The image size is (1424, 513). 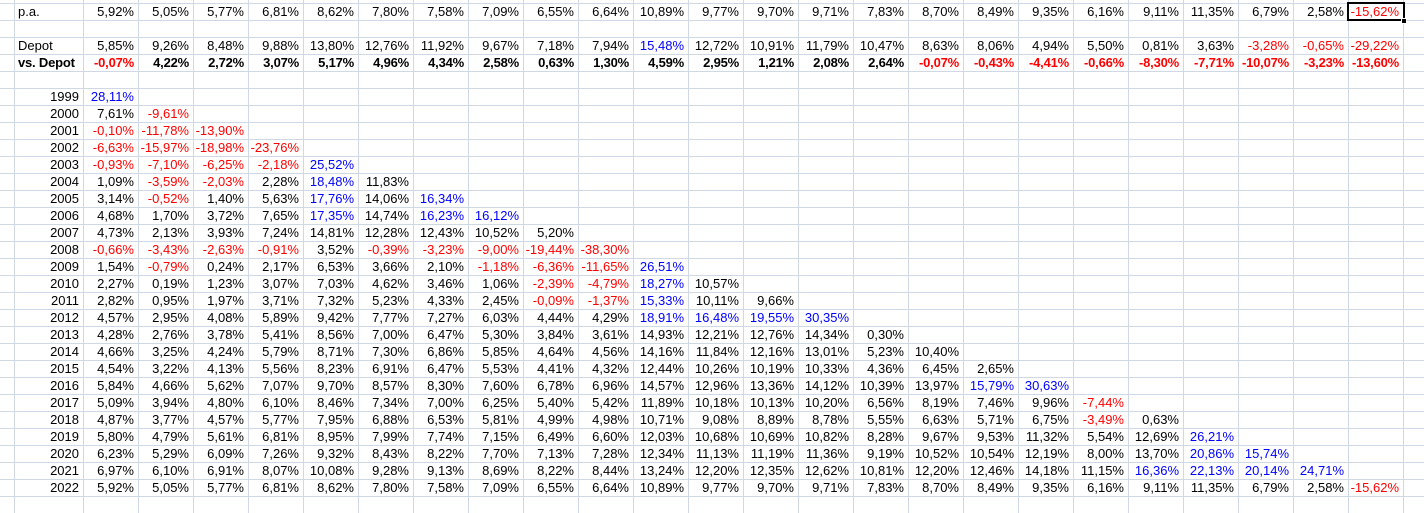 What do you see at coordinates (386, 454) in the screenshot?
I see `cell: 8,43%` at bounding box center [386, 454].